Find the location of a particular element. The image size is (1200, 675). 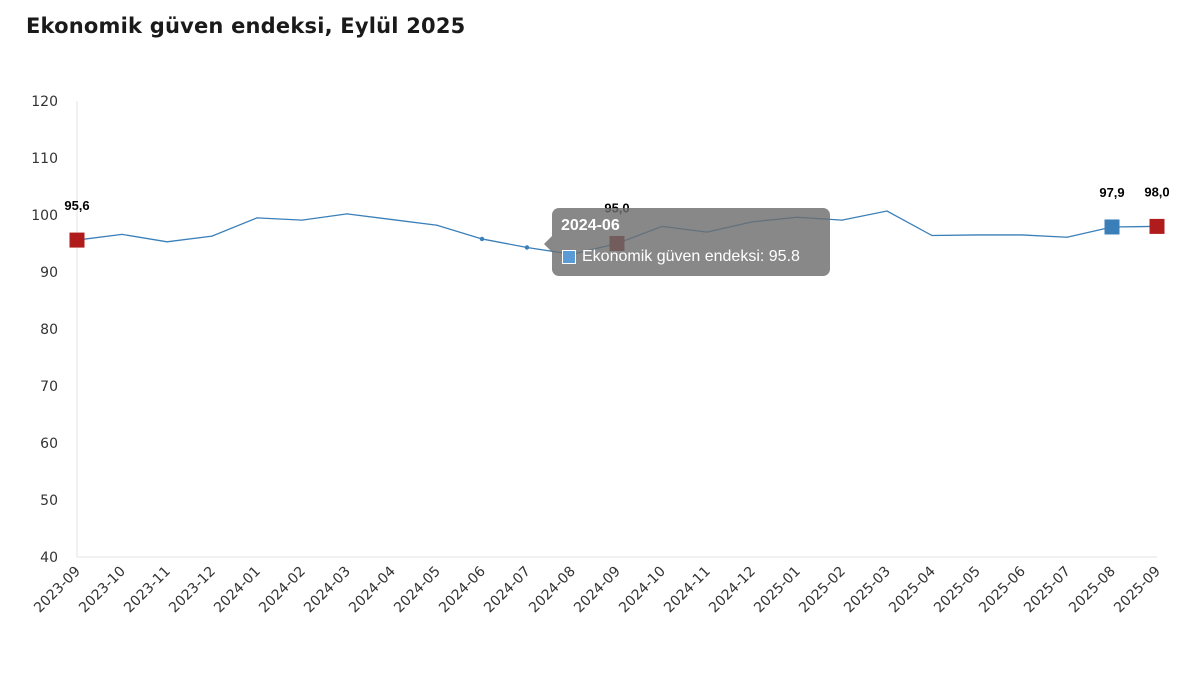

data-label: 98,0 is located at coordinates (1156, 191).